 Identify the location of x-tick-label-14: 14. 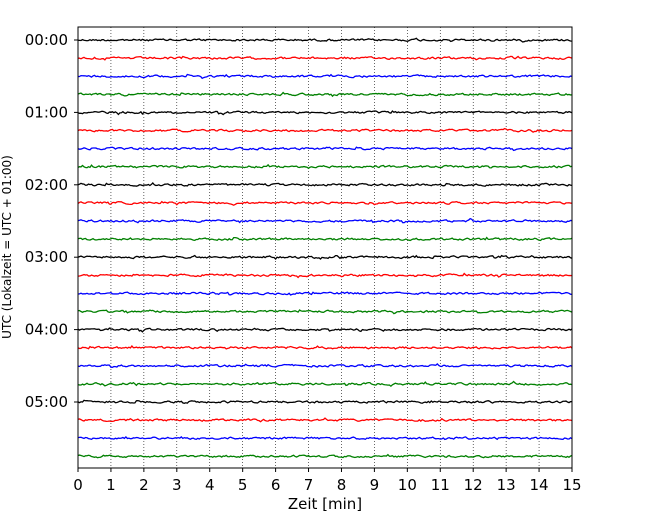
(539, 485).